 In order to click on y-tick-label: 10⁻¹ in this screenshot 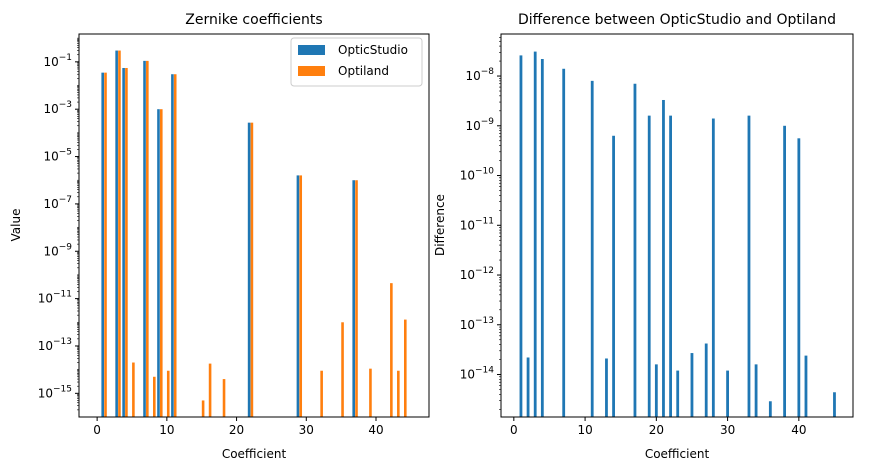, I will do `click(57, 61)`.